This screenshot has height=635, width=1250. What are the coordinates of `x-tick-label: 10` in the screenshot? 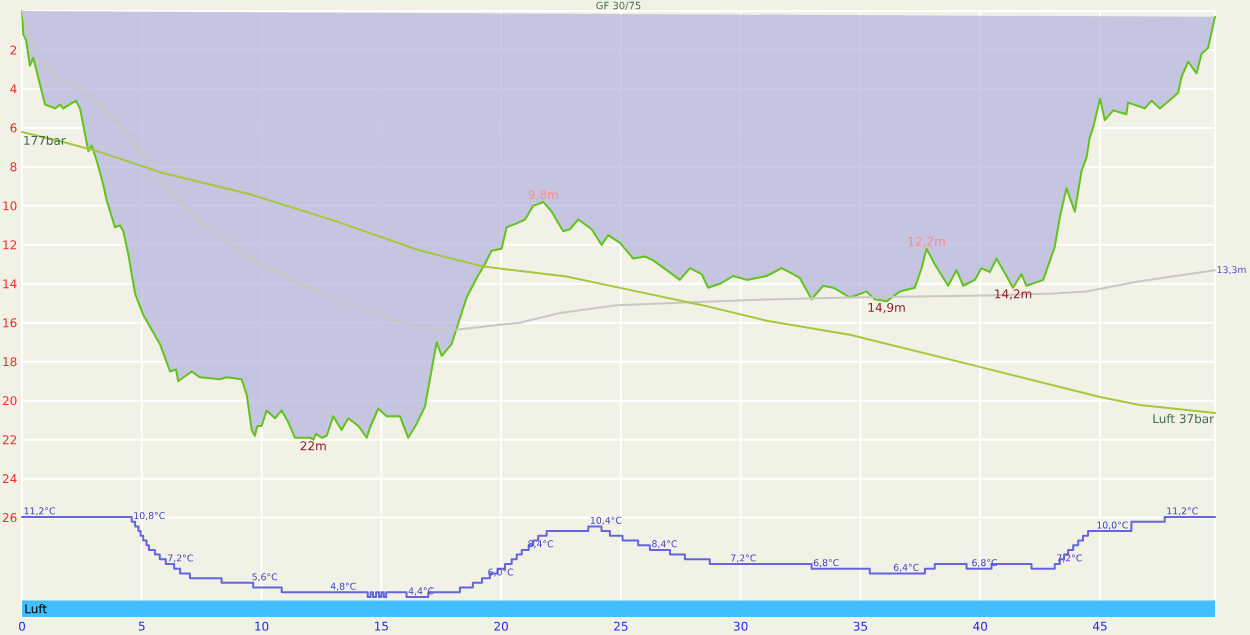 It's located at (262, 626).